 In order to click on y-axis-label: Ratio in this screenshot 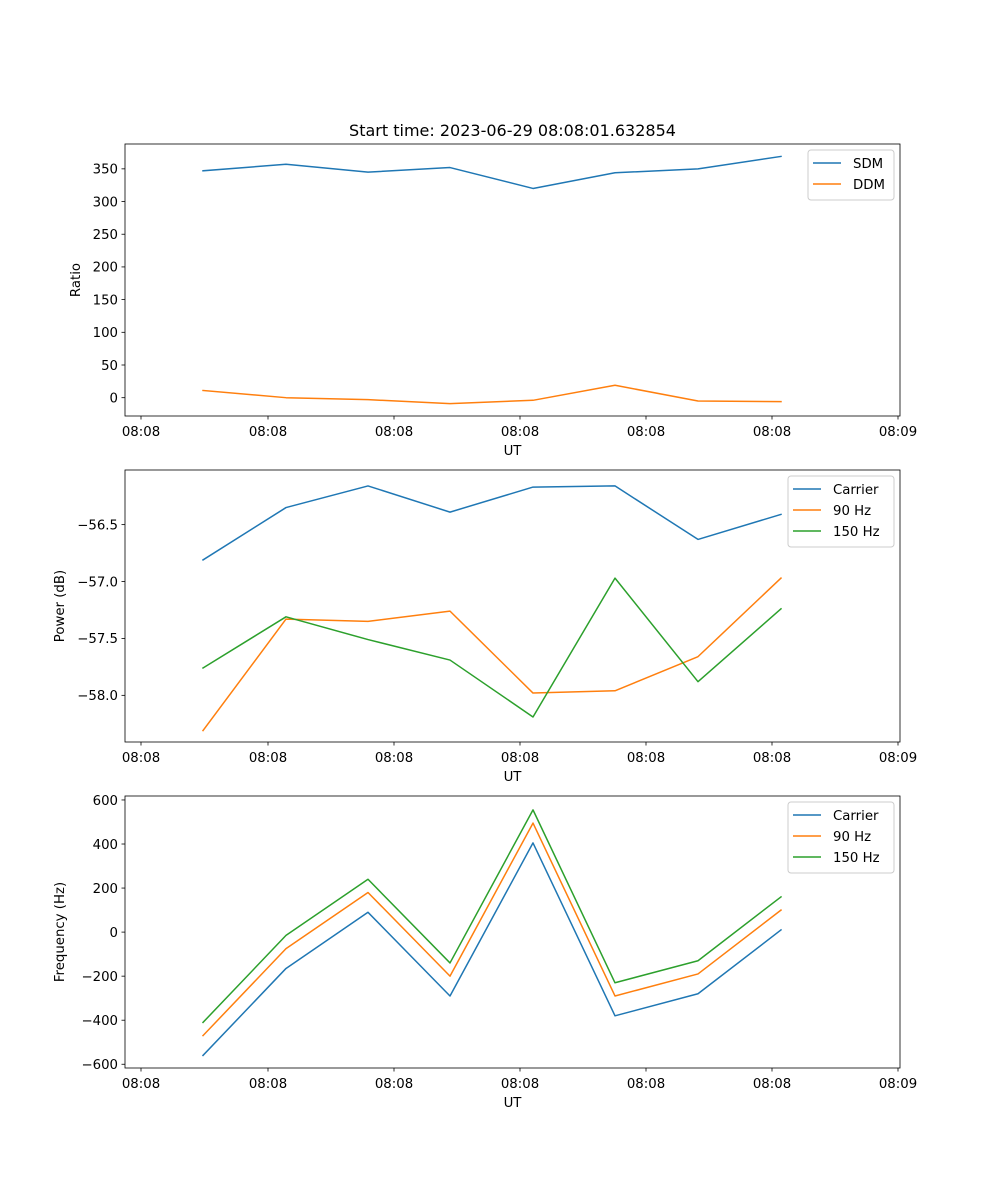, I will do `click(76, 280)`.